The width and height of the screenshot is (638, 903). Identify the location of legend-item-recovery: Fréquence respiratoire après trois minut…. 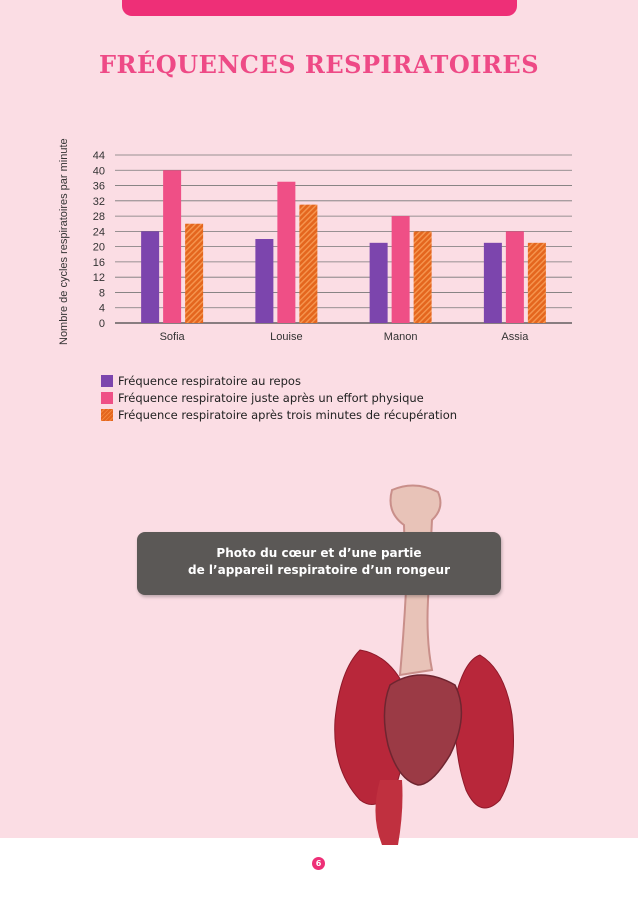
(279, 415).